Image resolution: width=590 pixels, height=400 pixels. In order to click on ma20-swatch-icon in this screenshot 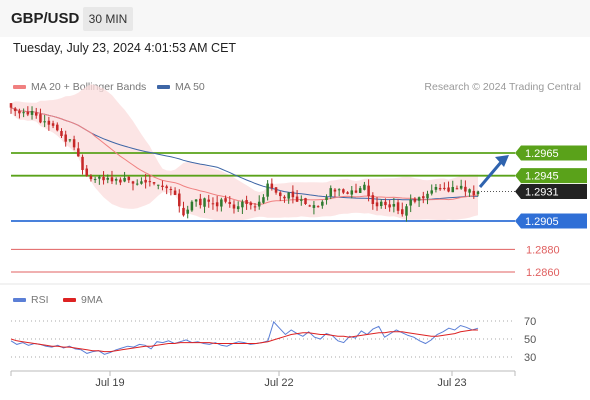, I will do `click(19, 87)`.